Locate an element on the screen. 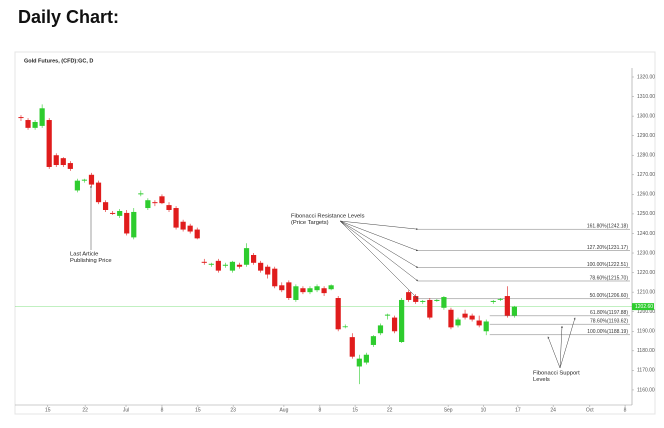 This screenshot has height=428, width=664. annotation: Fibonacci Resistance Levels is located at coordinates (328, 217).